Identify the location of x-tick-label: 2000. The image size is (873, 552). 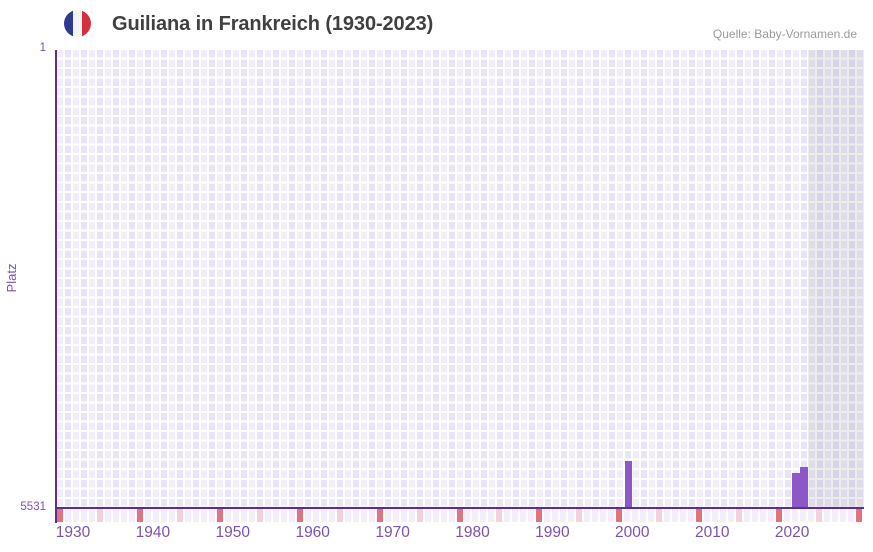
(632, 532).